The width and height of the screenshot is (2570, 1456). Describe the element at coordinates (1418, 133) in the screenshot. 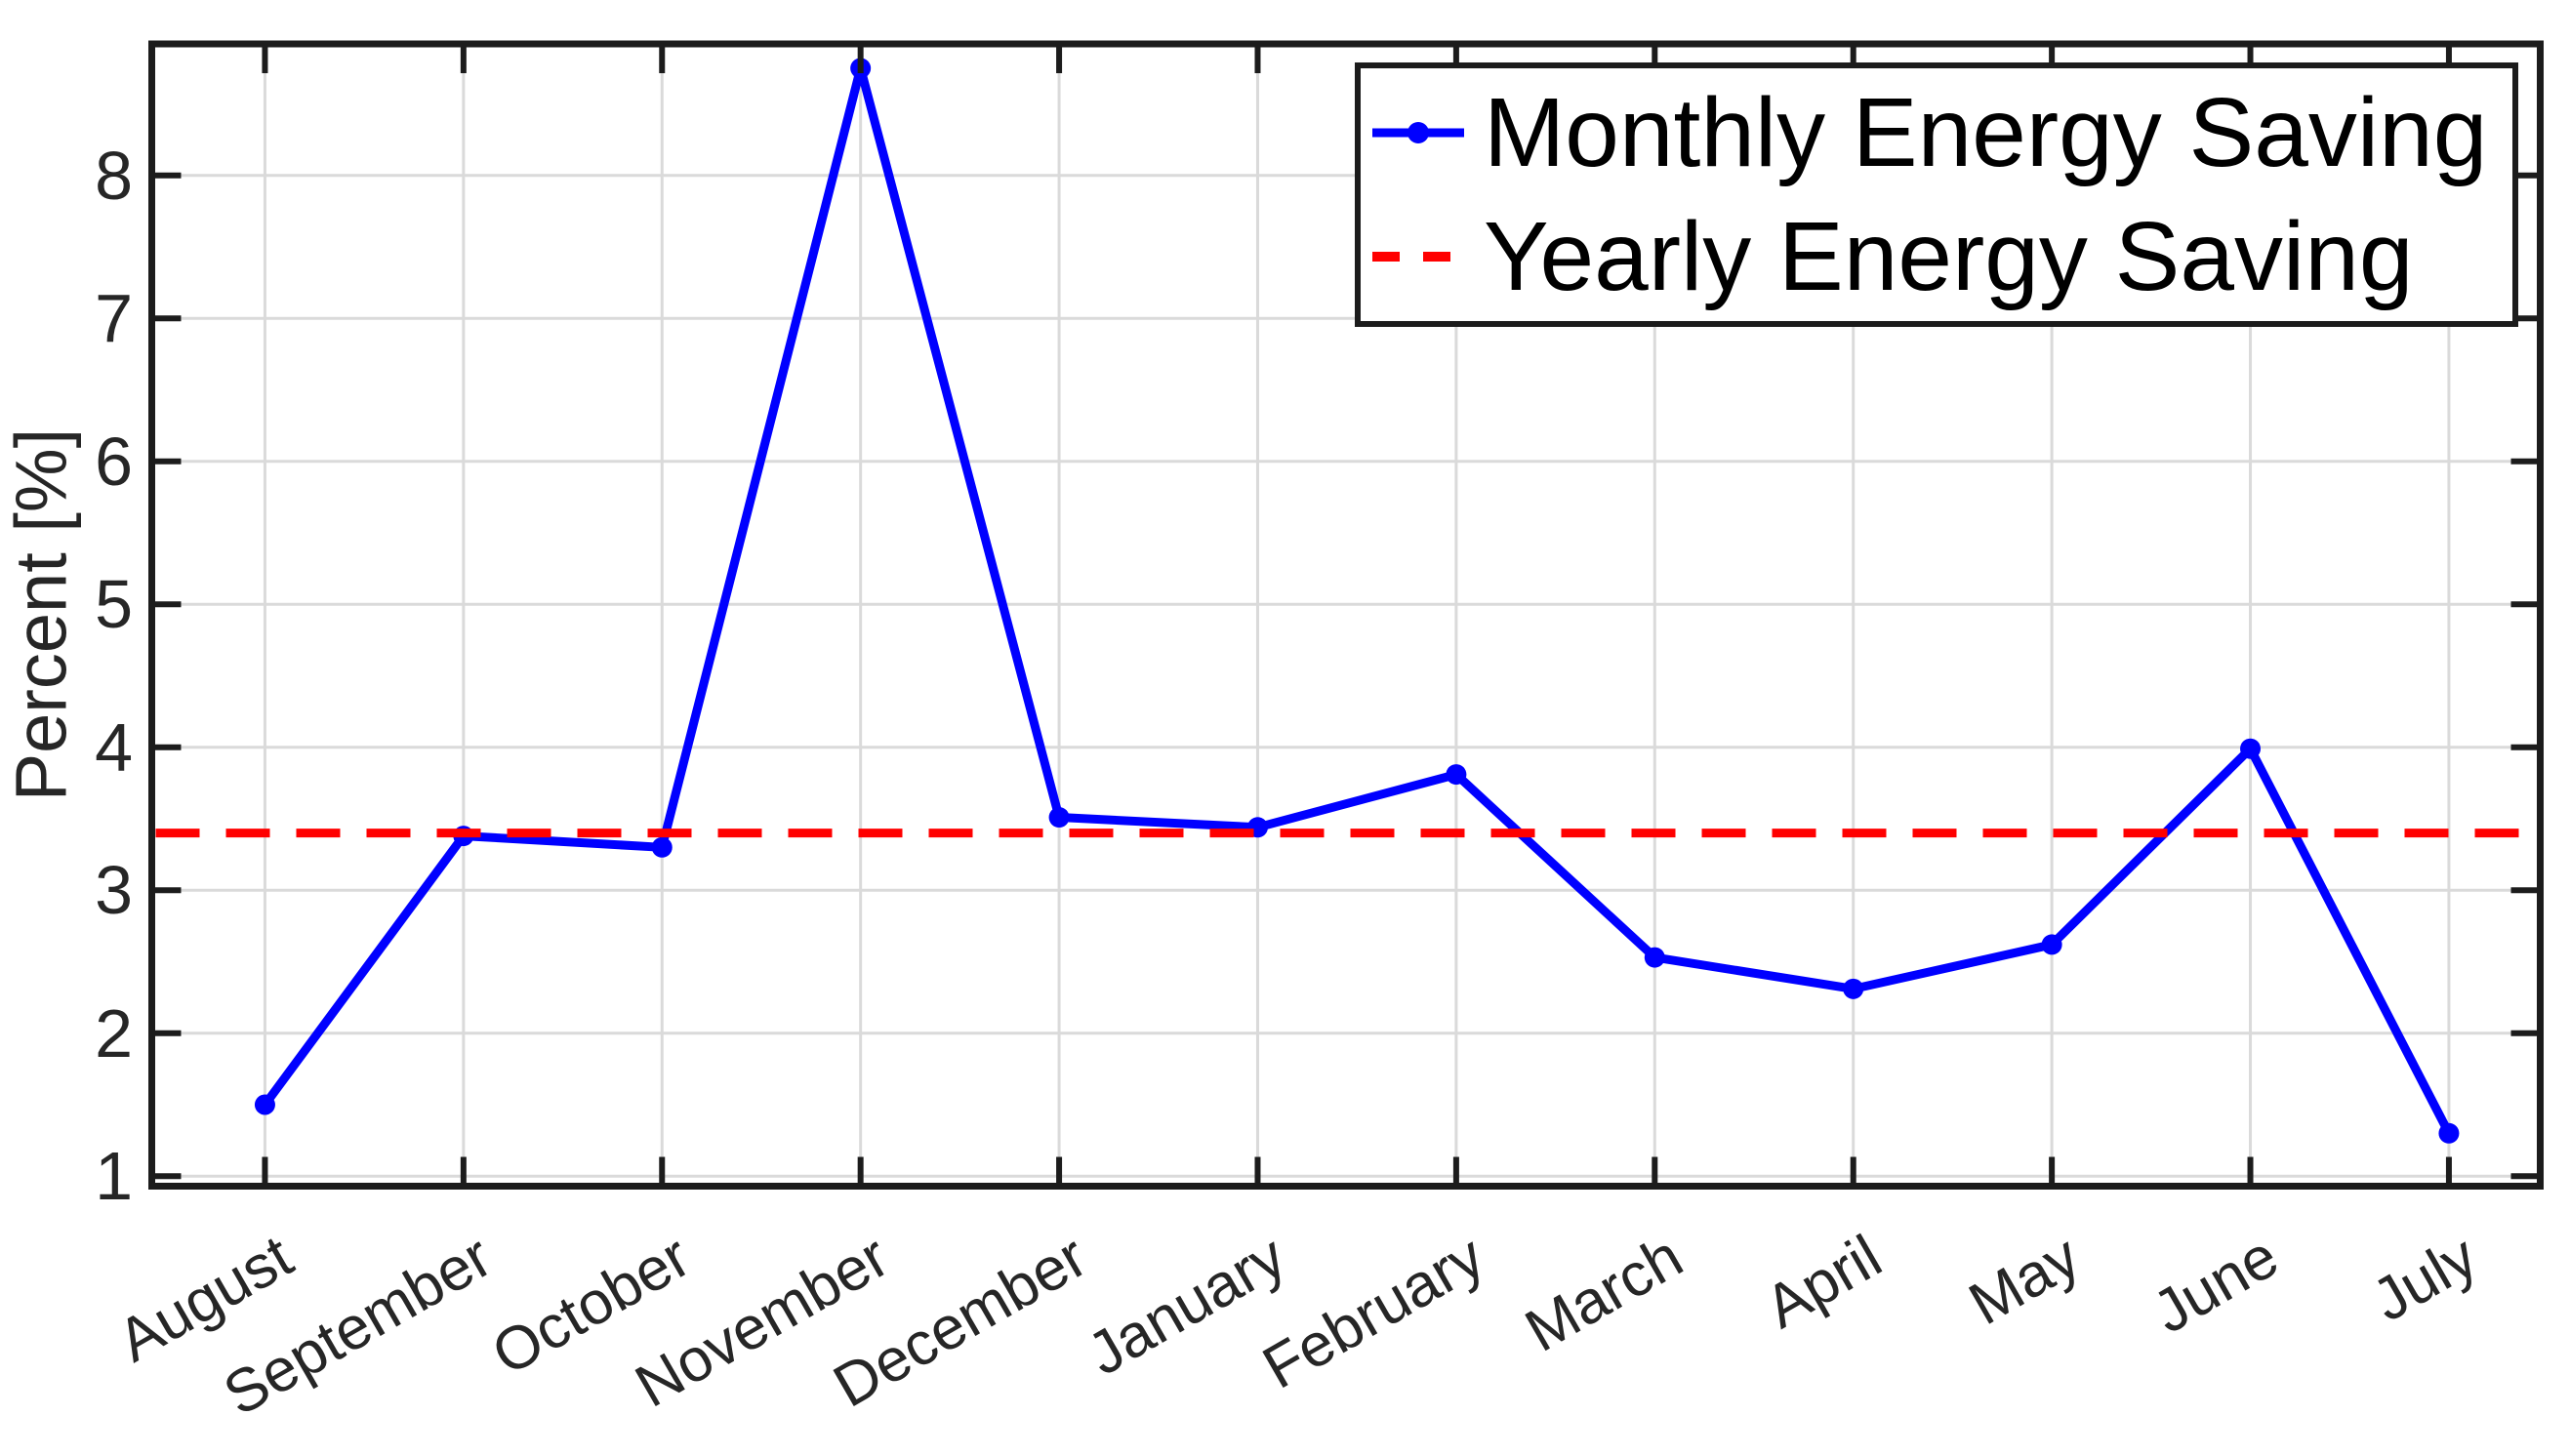

I see `legend-marker-solid-line-dot-icon` at that location.